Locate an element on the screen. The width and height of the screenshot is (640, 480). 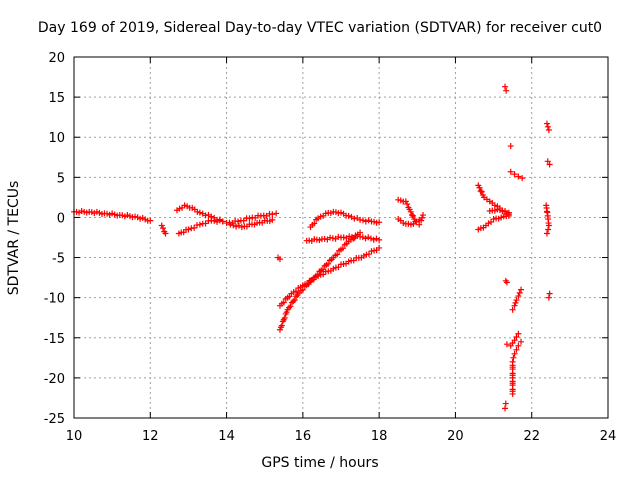
x-tick-label: 10 is located at coordinates (74, 436).